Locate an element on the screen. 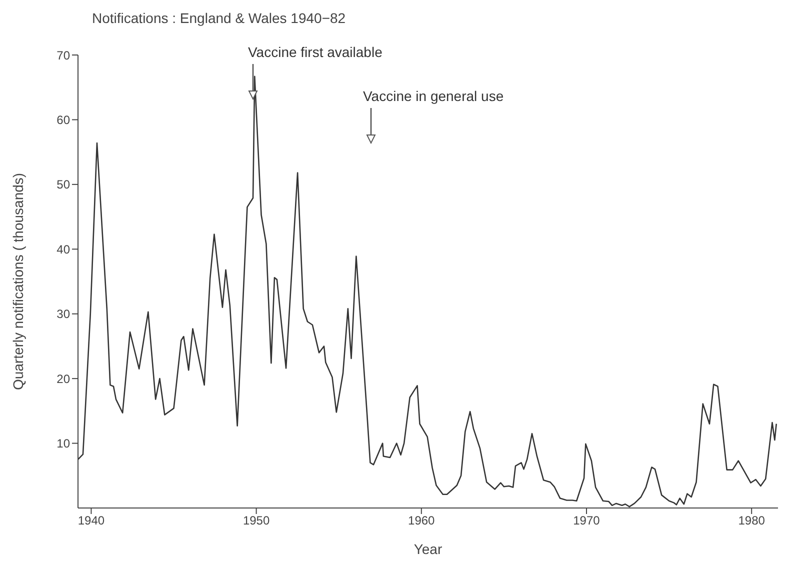 The width and height of the screenshot is (790, 576). annotation: Vaccine first available is located at coordinates (315, 52).